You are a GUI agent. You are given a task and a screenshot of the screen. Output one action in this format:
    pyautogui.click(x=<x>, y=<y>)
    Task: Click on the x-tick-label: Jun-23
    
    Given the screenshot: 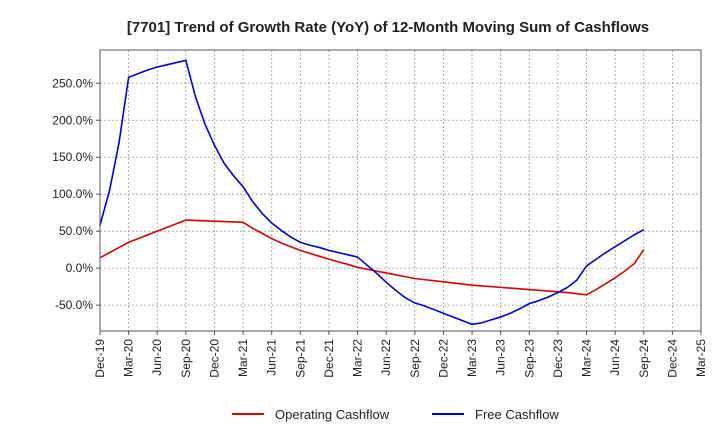 What is the action you would take?
    pyautogui.click(x=501, y=357)
    